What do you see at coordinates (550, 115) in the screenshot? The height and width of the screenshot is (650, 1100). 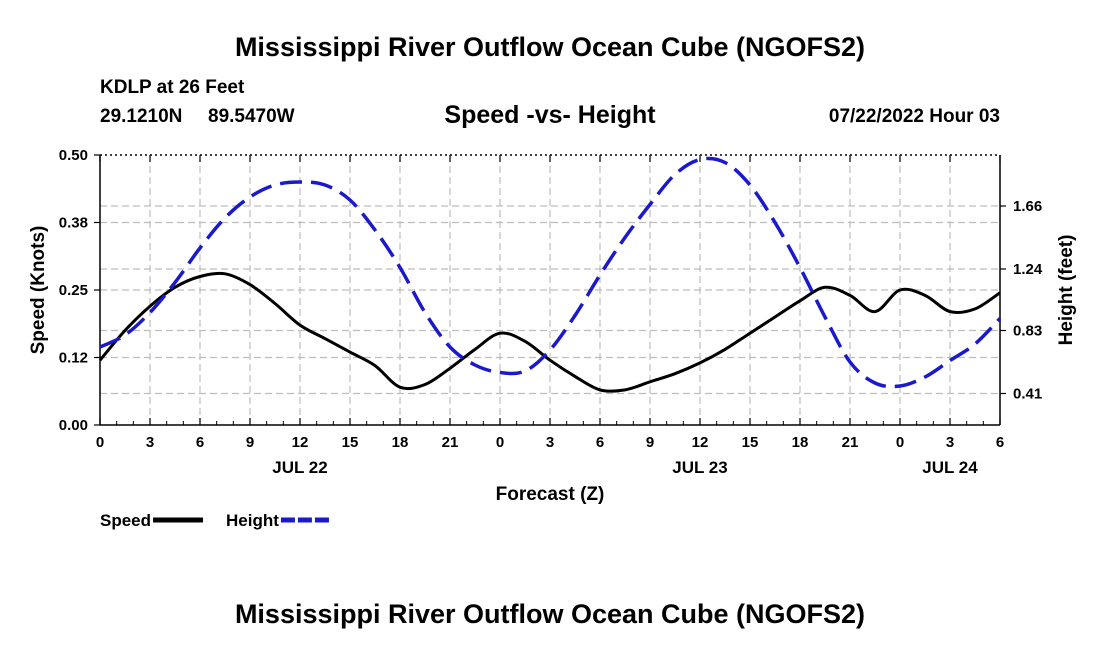 I see `chart-title: Speed -vs- Height` at bounding box center [550, 115].